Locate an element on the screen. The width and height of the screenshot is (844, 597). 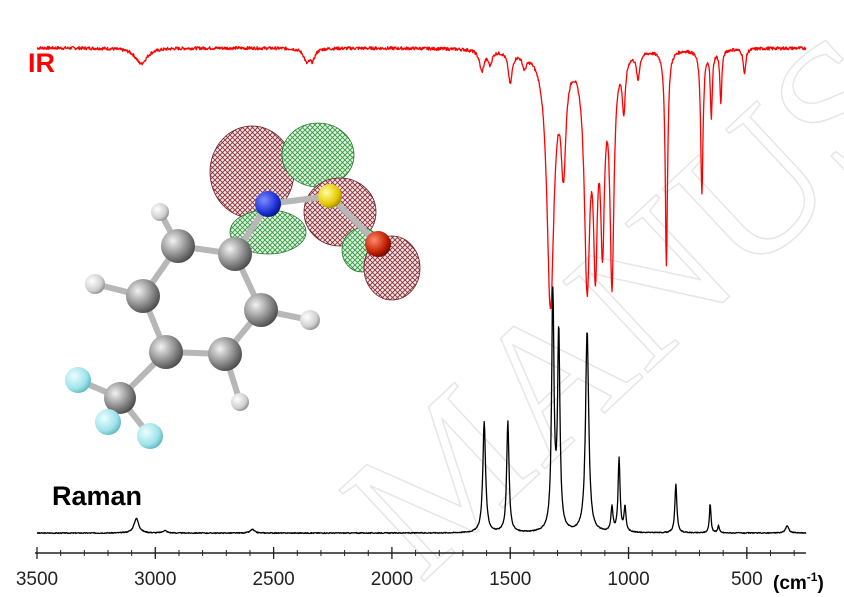
x-axis-unit-base: (cm is located at coordinates (790, 583).